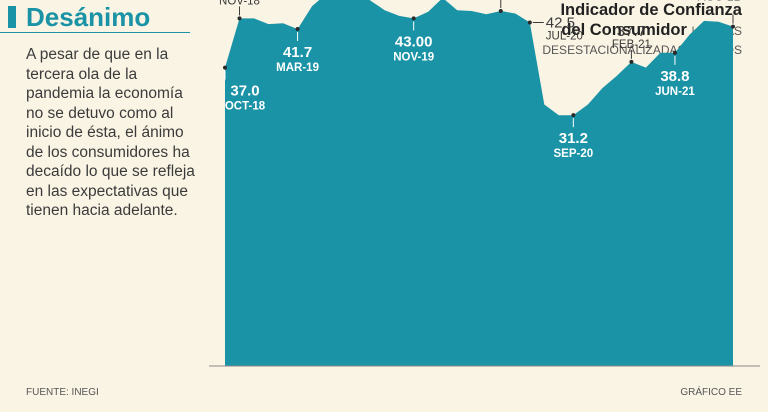  I want to click on chart-title-line1: Indicador de Confianza, so click(651, 10).